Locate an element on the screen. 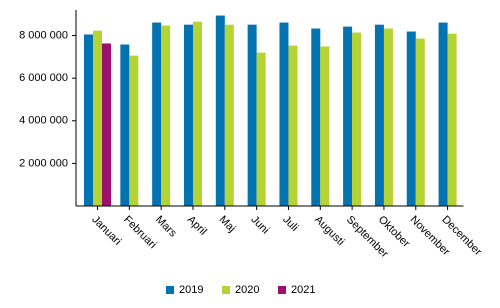 The height and width of the screenshot is (308, 500). legend-label: 2019 is located at coordinates (191, 290).